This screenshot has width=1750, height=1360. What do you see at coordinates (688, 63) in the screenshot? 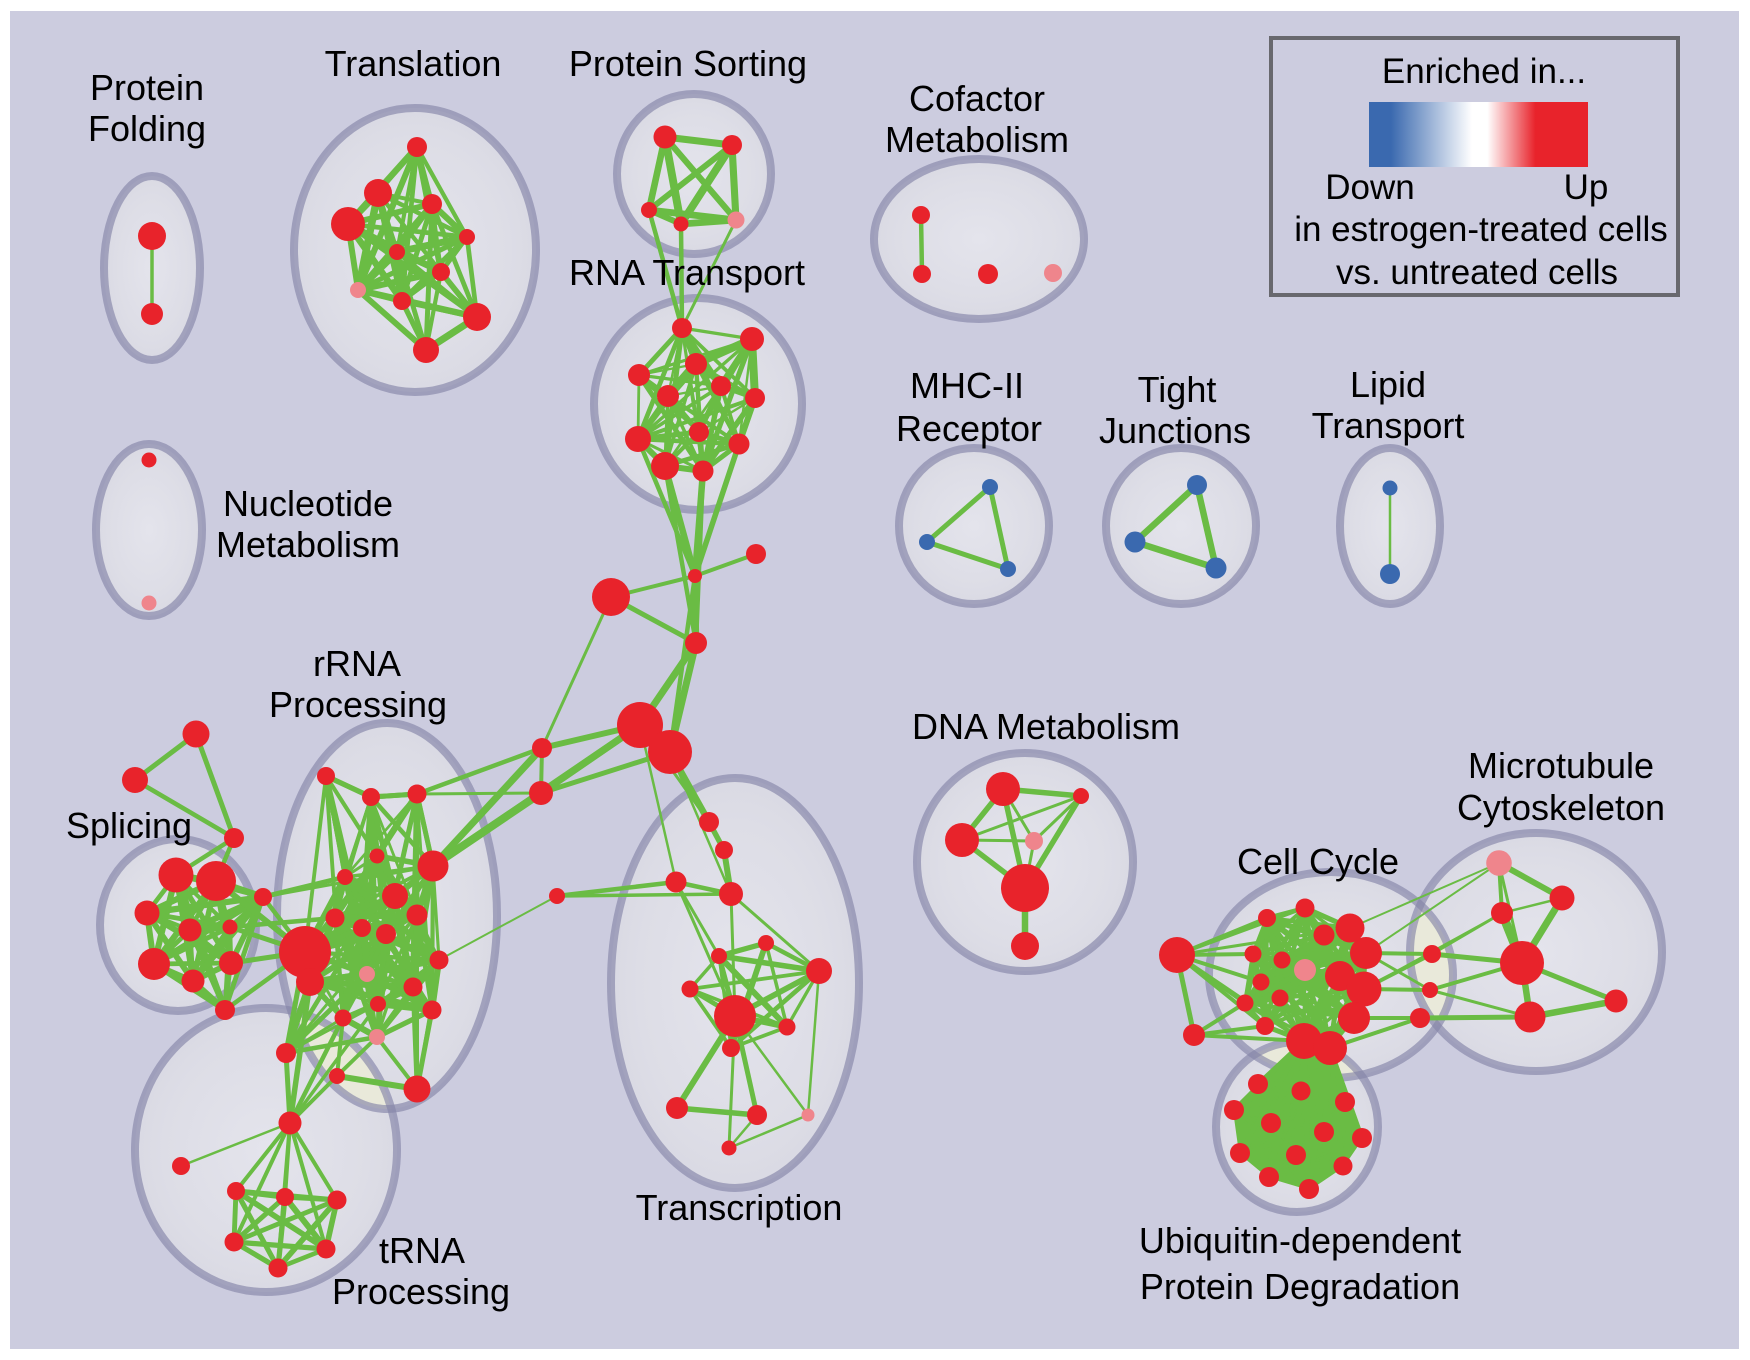
I see `svg-text: Protein Sorting` at bounding box center [688, 63].